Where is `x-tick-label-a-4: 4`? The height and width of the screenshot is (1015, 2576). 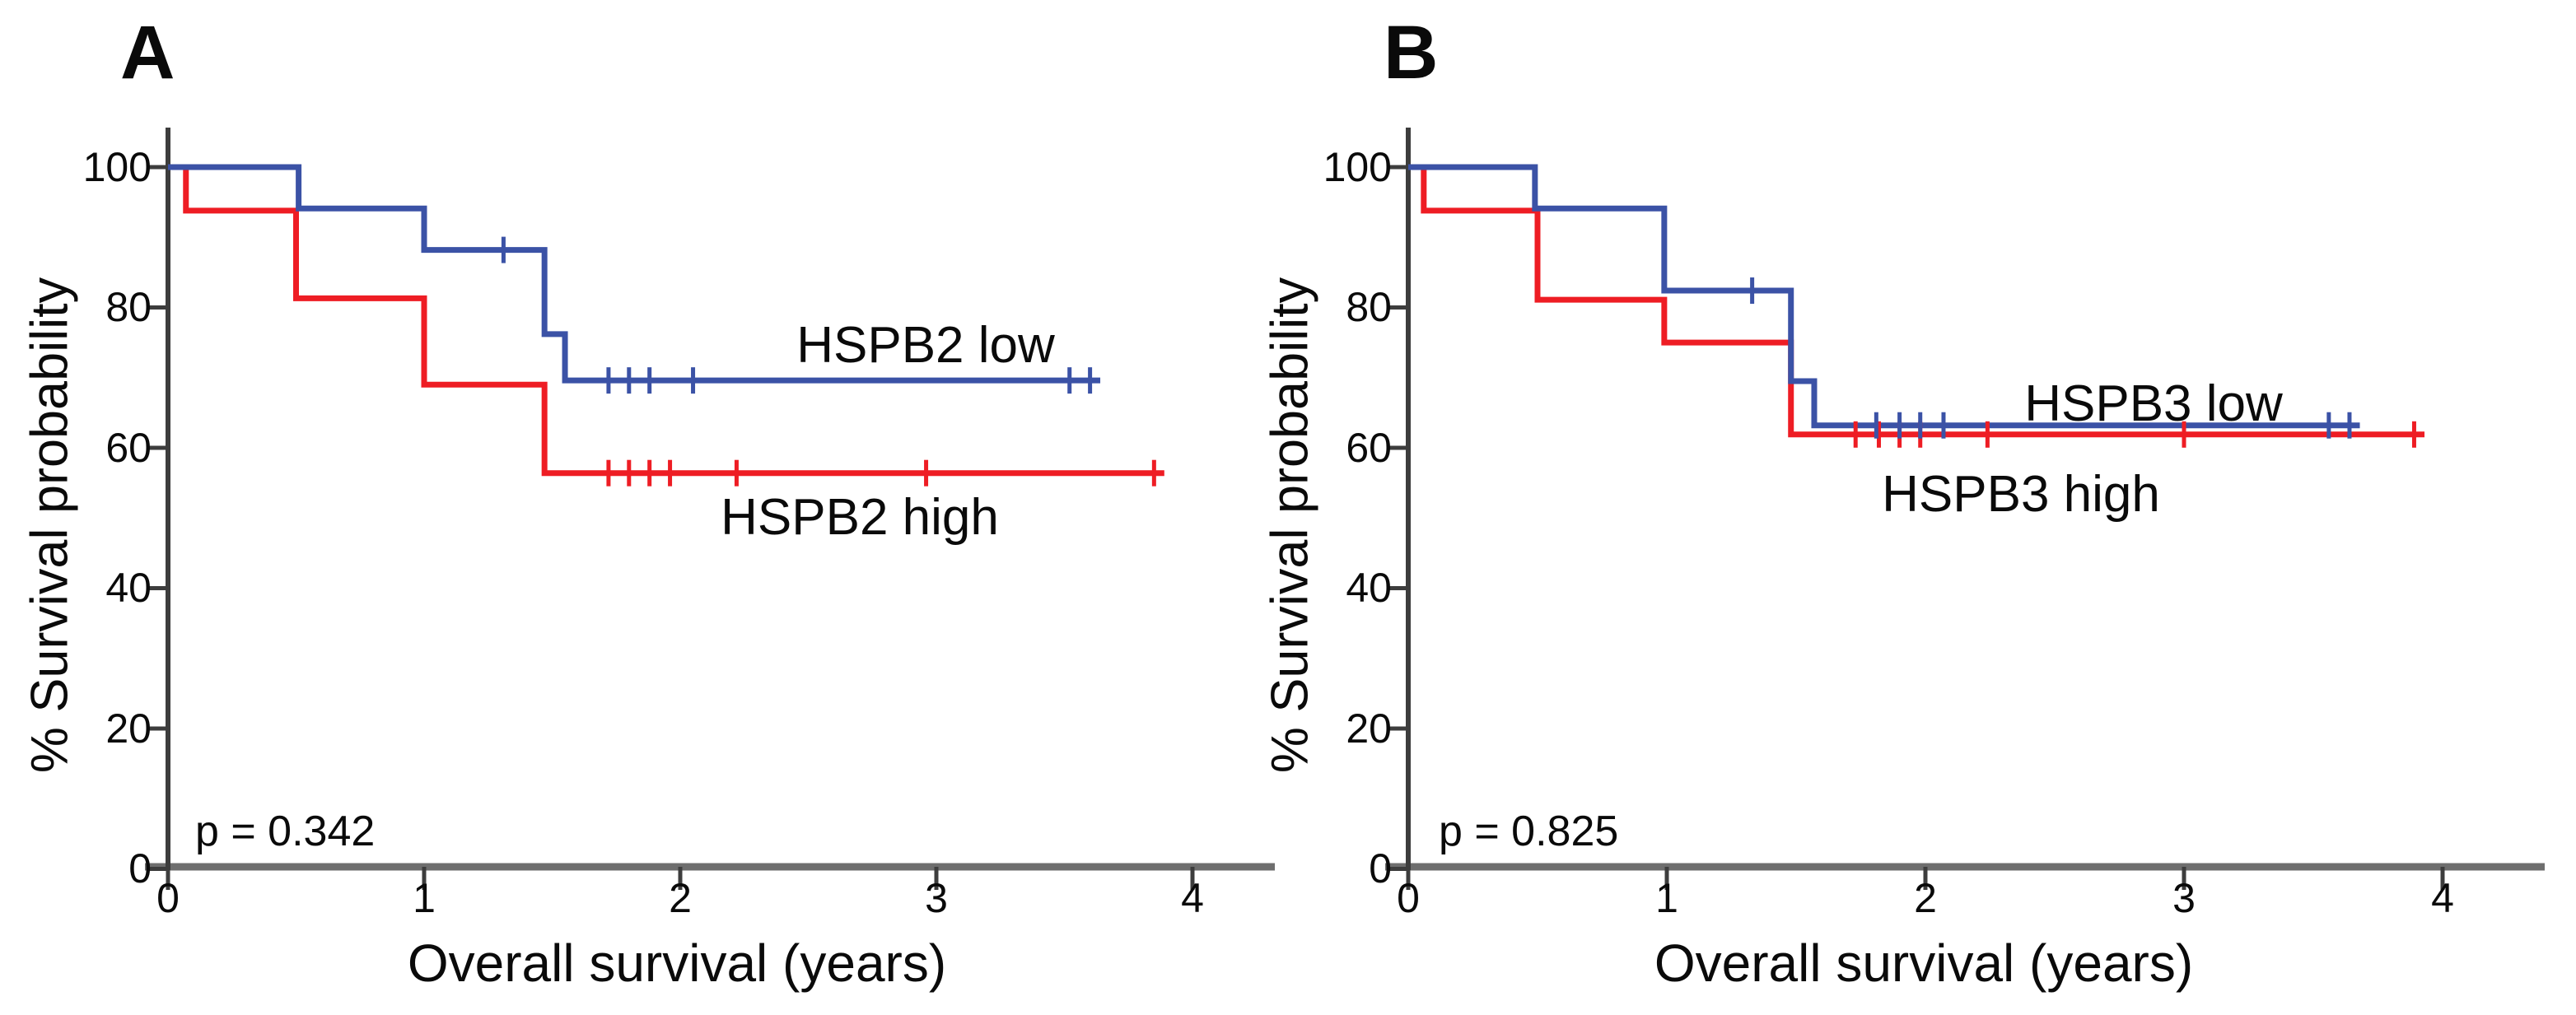 x-tick-label-a-4: 4 is located at coordinates (1192, 898).